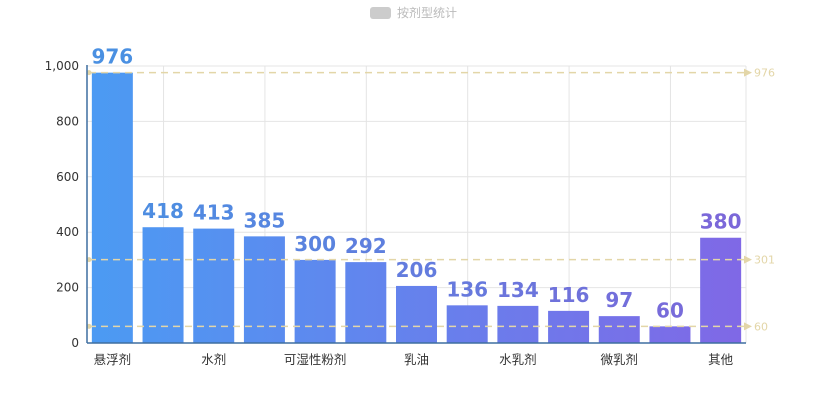 The image size is (832, 408). I want to click on x-tick-label: 悬浮剂, so click(113, 359).